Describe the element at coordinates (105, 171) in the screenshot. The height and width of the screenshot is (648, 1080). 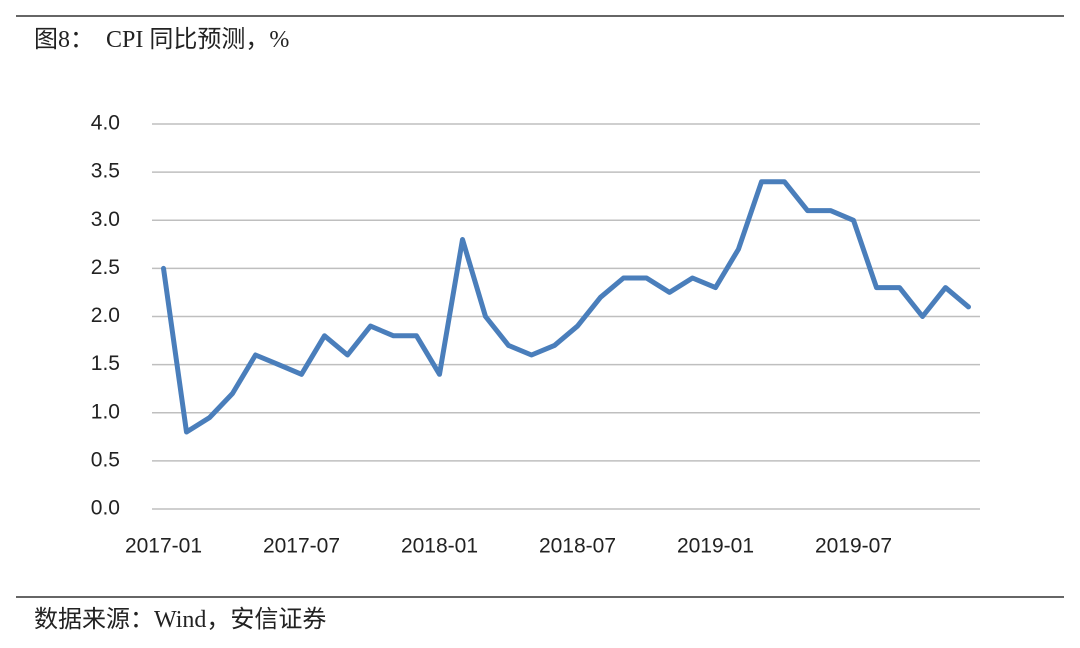
I see `y-tick-label: 3.5` at that location.